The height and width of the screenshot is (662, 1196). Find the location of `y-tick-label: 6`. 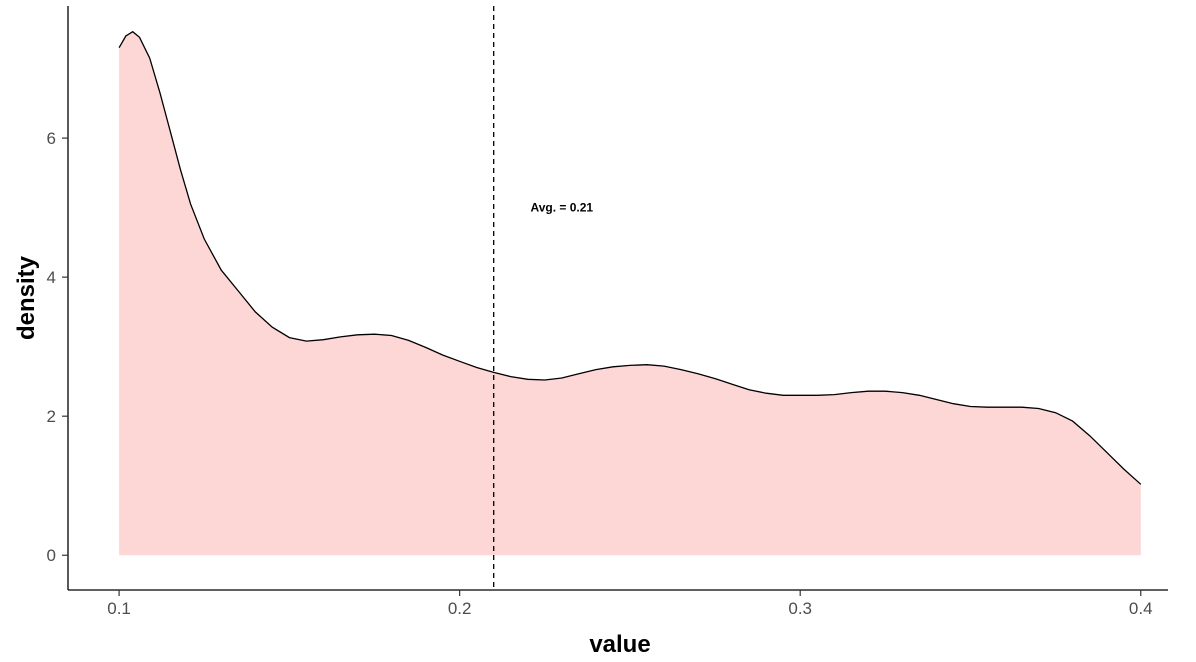

y-tick-label: 6 is located at coordinates (51, 138).